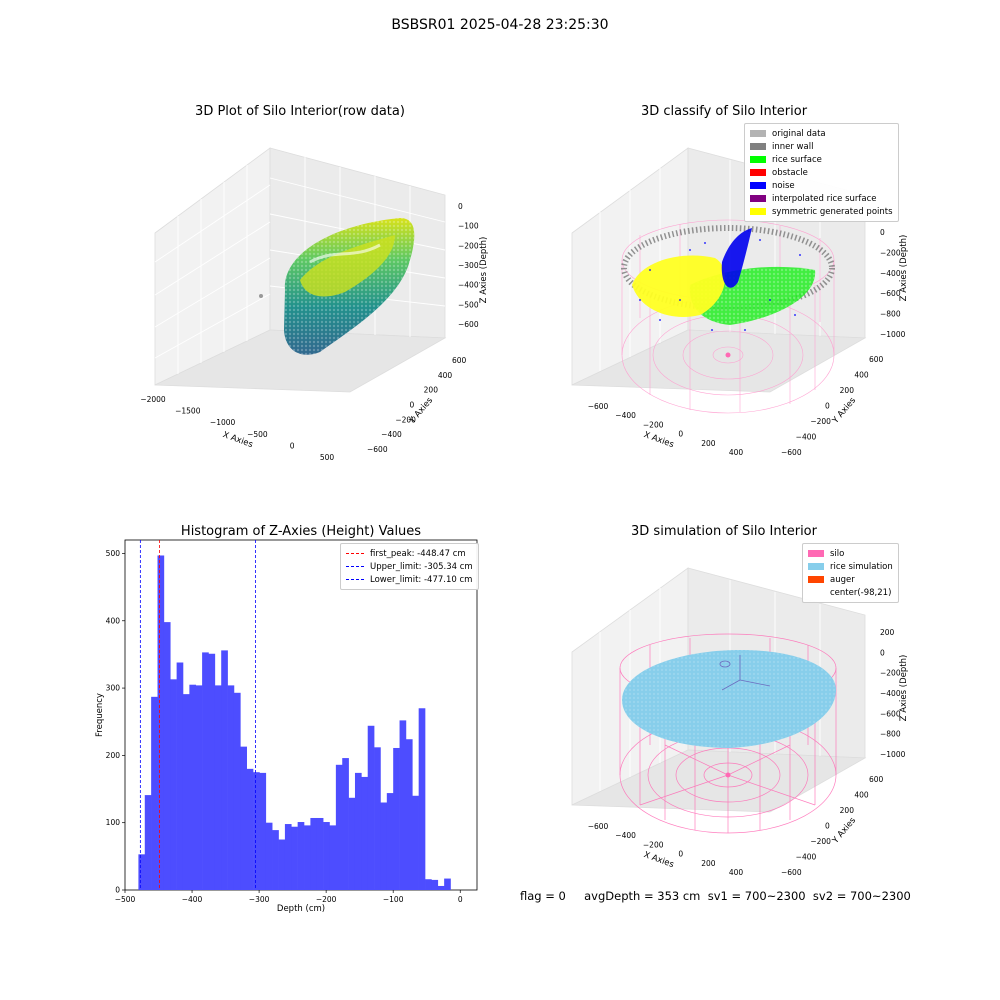 This screenshot has width=1000, height=1000. What do you see at coordinates (790, 172) in the screenshot?
I see `classify-legend-label: obstacle` at bounding box center [790, 172].